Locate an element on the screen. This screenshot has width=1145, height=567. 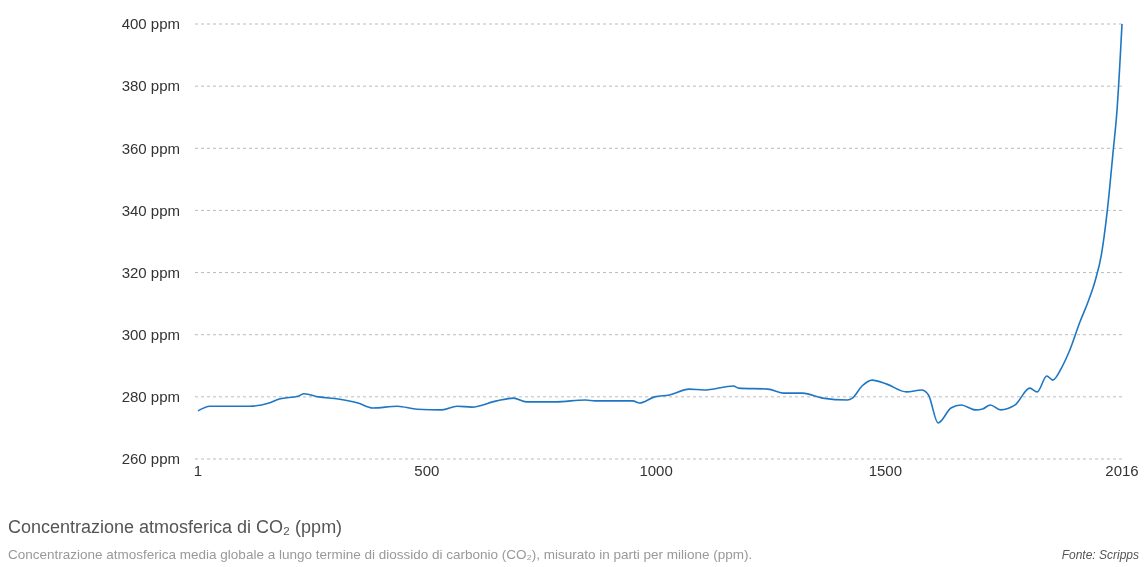
text: Concentrazione atmosferica media globale a lungo termine di diossido di carbonio (CO₂), misurato in parti per milione (ppm). is located at coordinates (380, 554).